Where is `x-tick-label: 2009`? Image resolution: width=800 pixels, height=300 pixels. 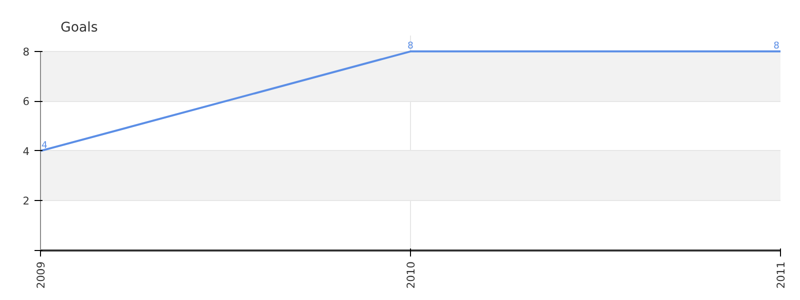
x-tick-label: 2009 is located at coordinates (41, 275).